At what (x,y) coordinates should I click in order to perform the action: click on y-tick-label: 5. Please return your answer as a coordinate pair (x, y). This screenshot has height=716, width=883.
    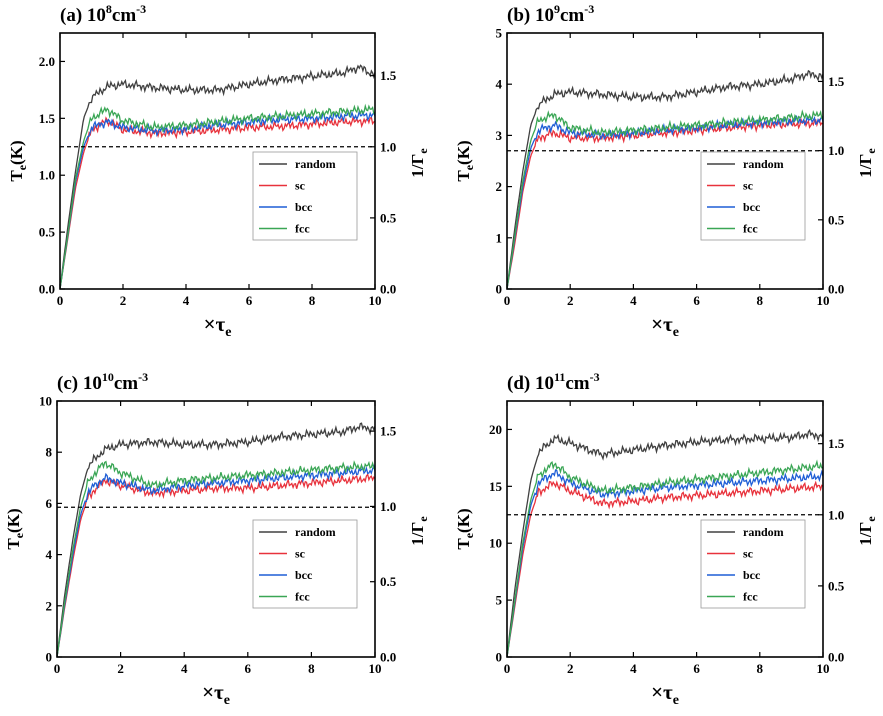
    Looking at the image, I should click on (499, 600).